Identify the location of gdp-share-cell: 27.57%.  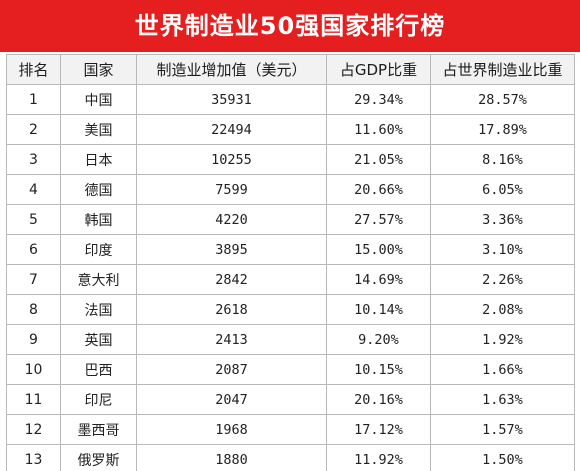
(378, 219).